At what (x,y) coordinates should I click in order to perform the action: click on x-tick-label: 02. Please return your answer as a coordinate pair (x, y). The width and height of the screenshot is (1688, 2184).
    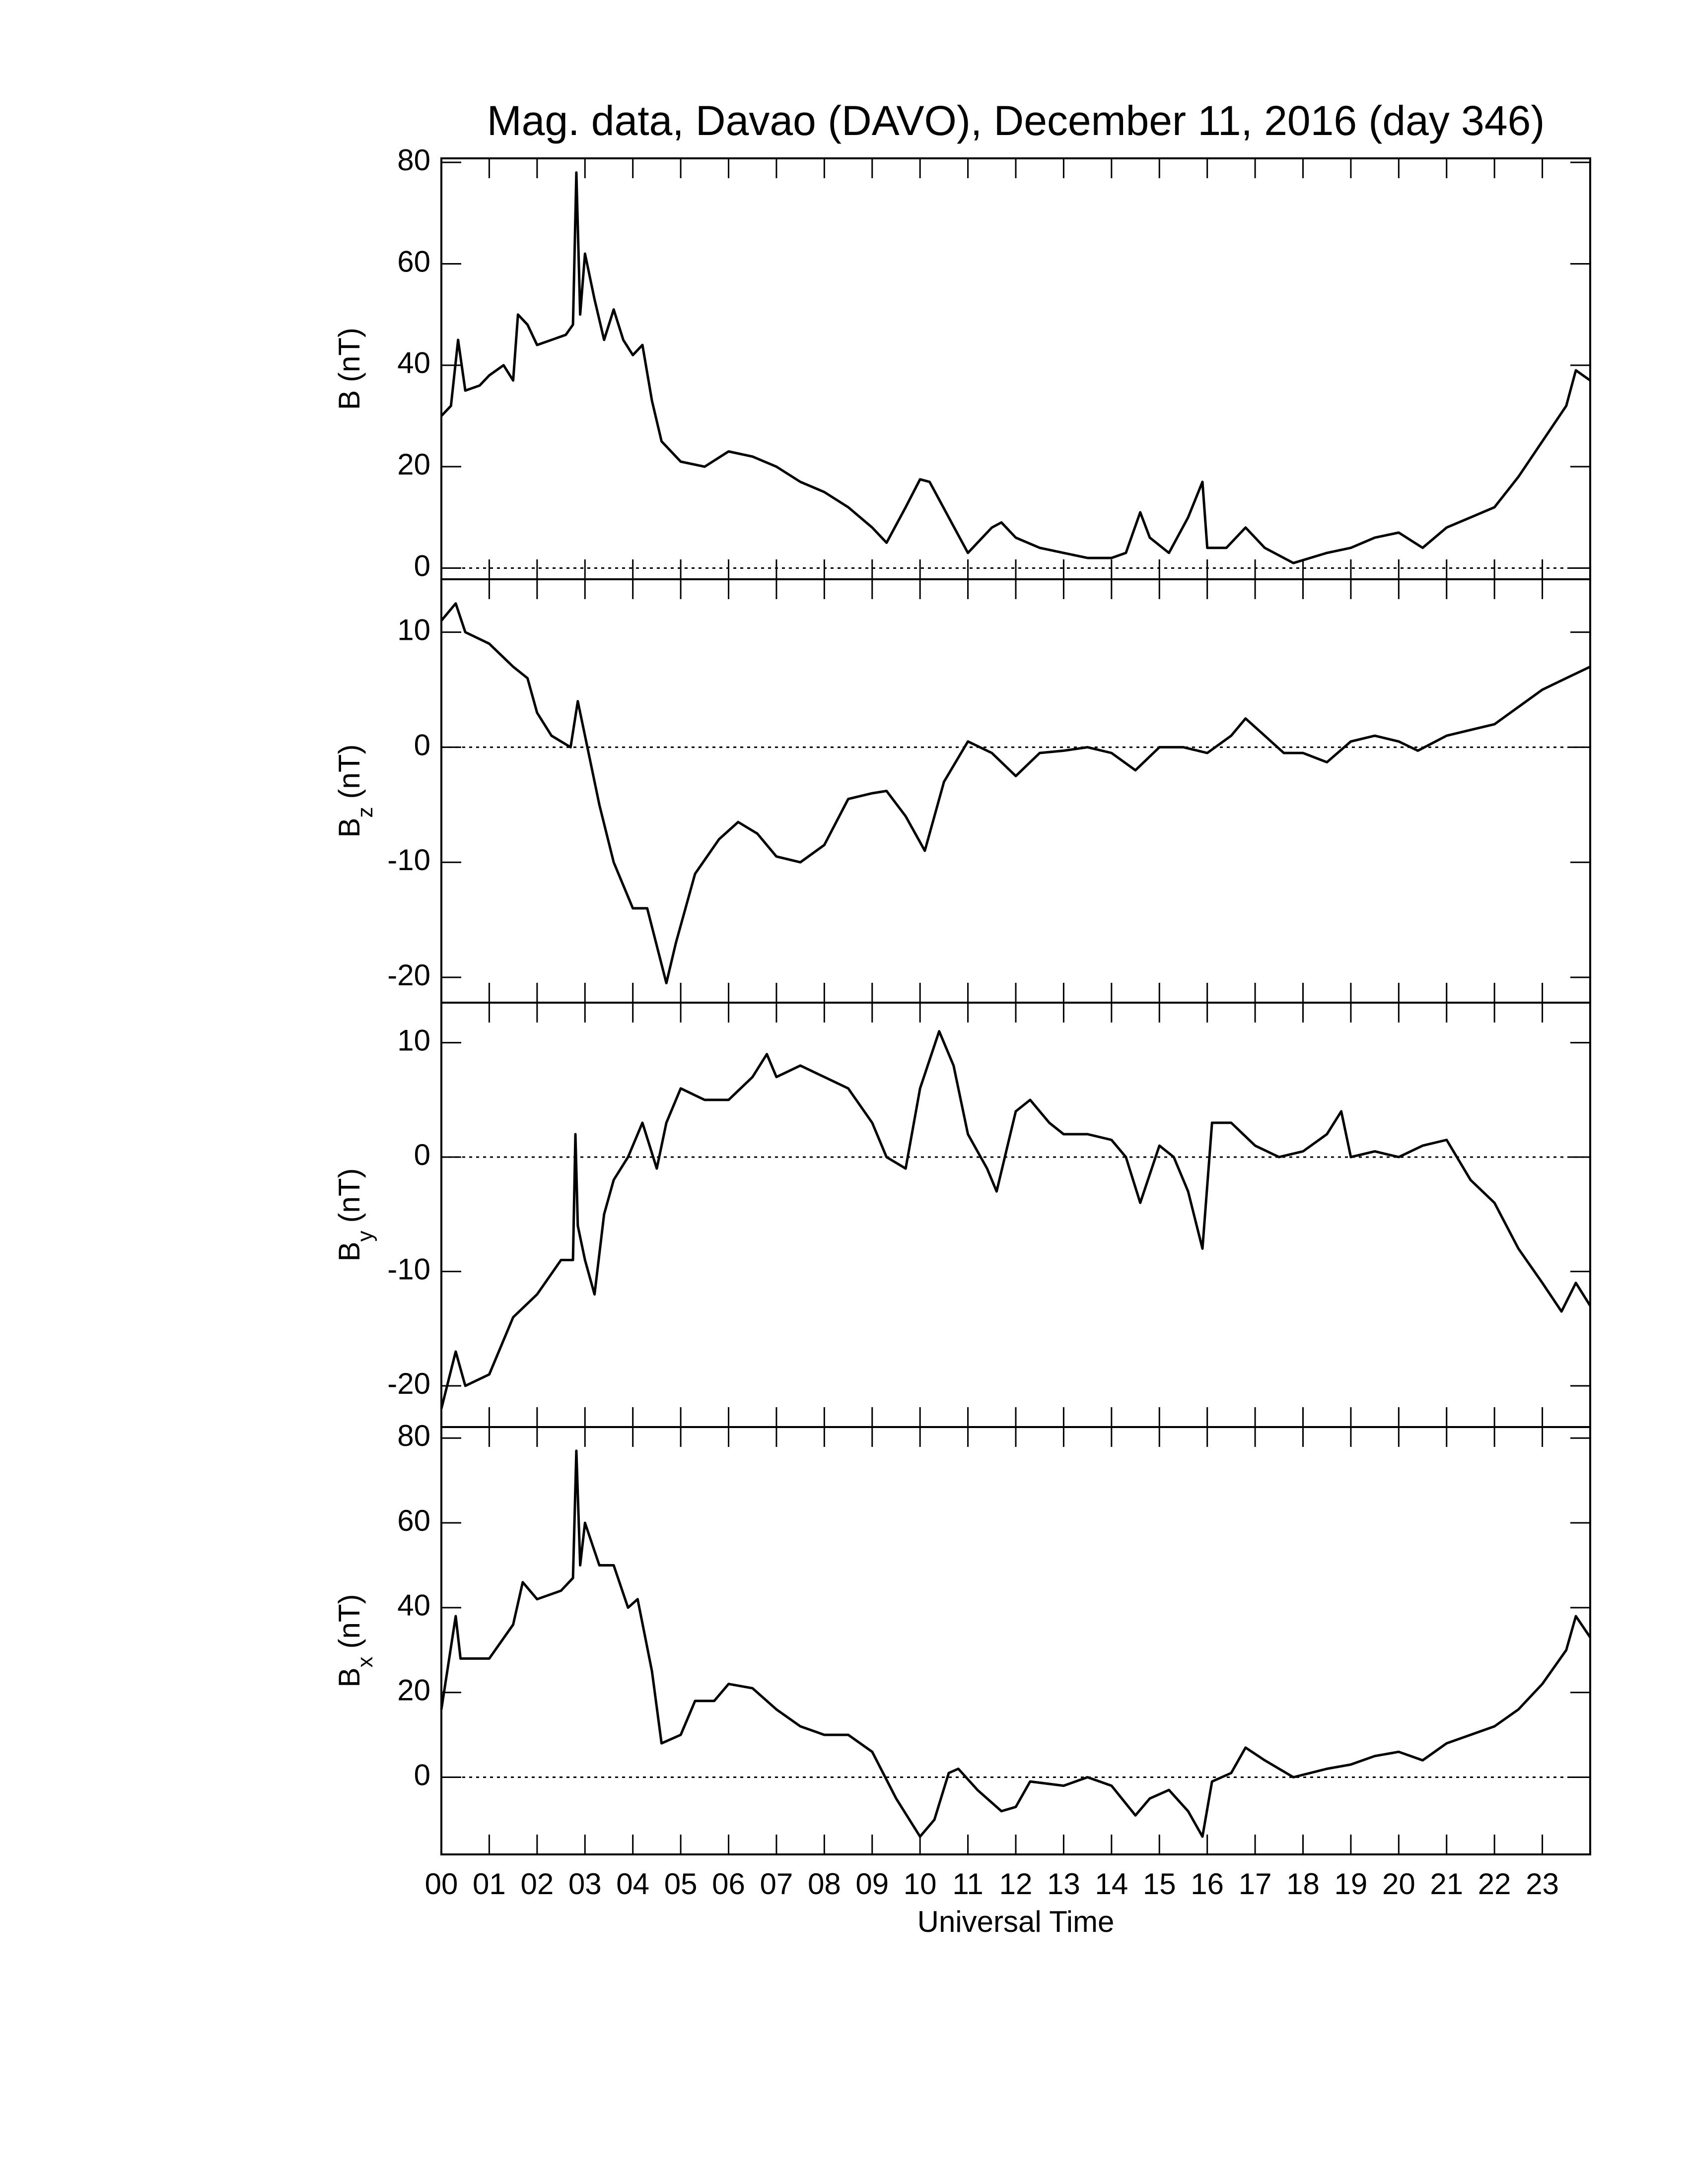
    Looking at the image, I should click on (537, 1884).